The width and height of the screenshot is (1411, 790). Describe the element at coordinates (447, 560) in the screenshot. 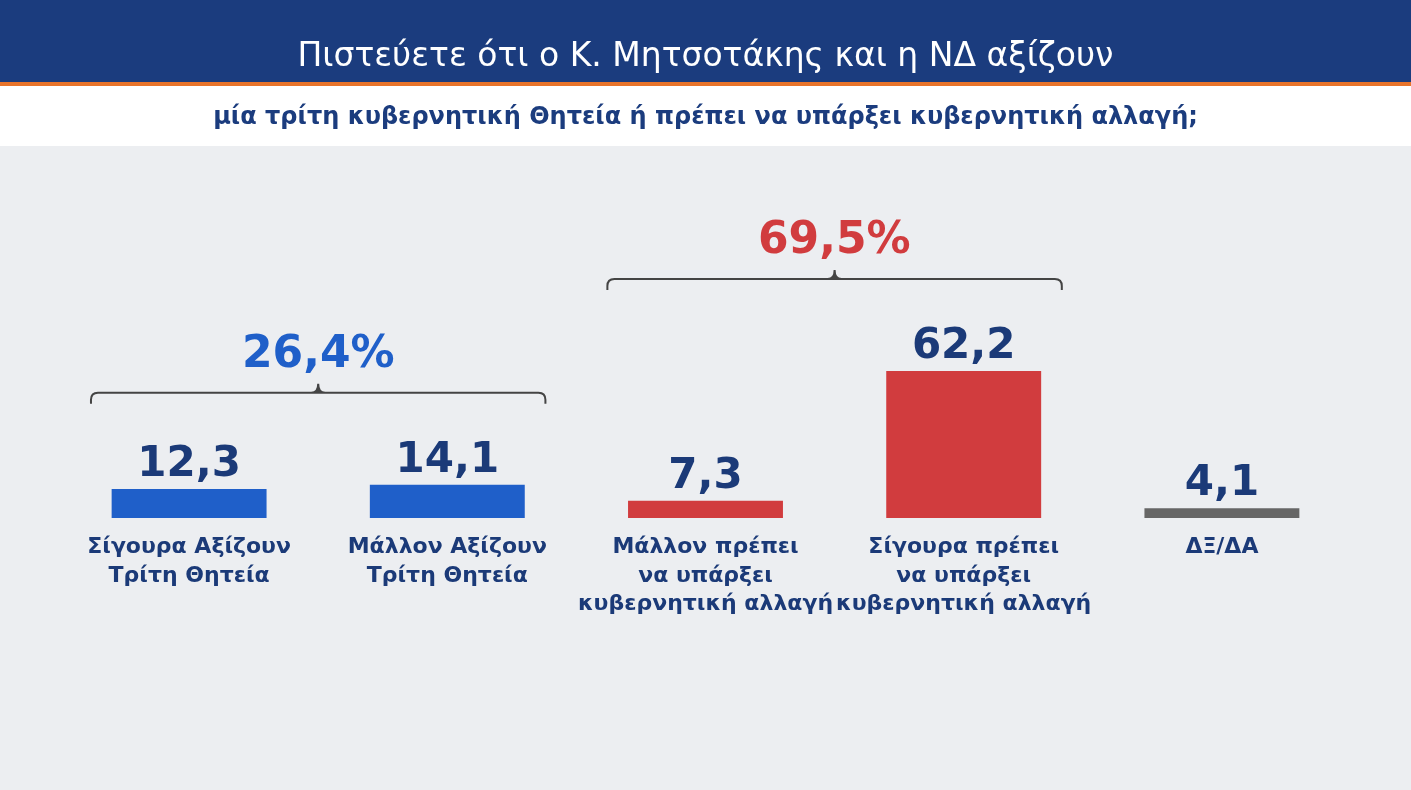

I see `x-tick-label: Μάλλον Αξίζουν Τρίτη Θητεία` at that location.